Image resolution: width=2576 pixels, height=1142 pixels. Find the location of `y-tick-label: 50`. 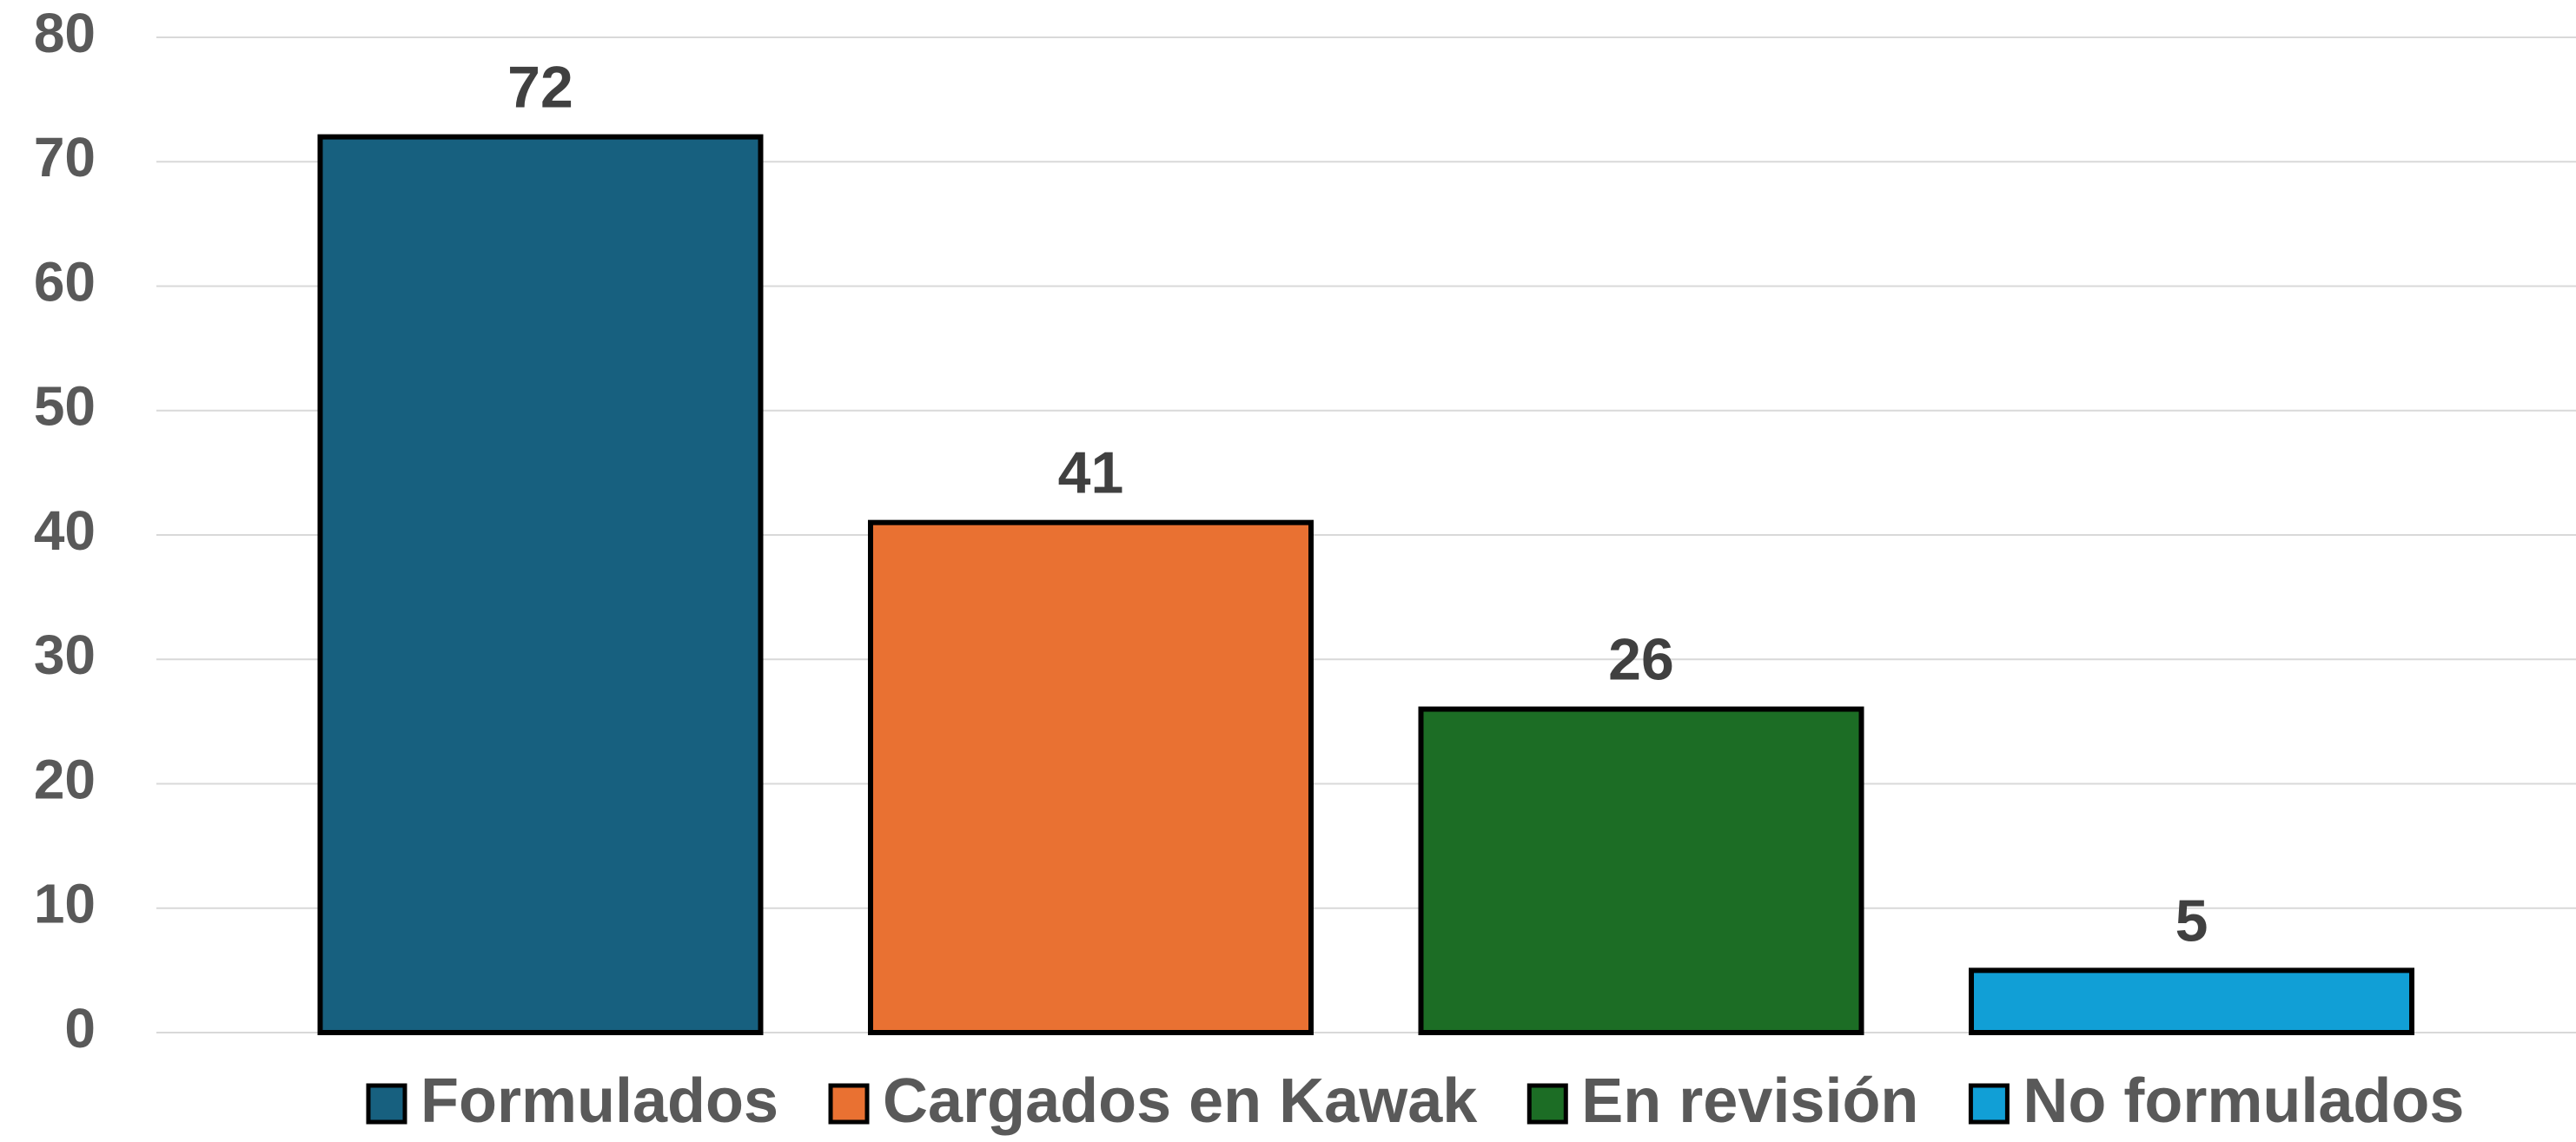

y-tick-label: 50 is located at coordinates (65, 406).